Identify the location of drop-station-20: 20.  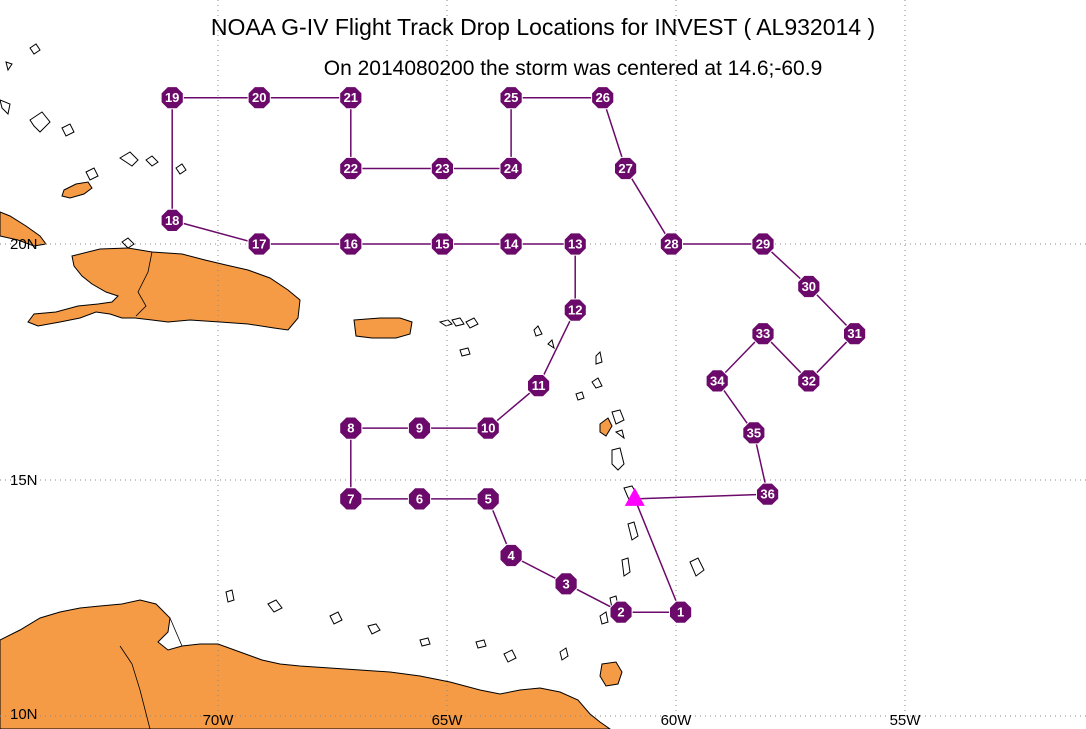
(259, 98).